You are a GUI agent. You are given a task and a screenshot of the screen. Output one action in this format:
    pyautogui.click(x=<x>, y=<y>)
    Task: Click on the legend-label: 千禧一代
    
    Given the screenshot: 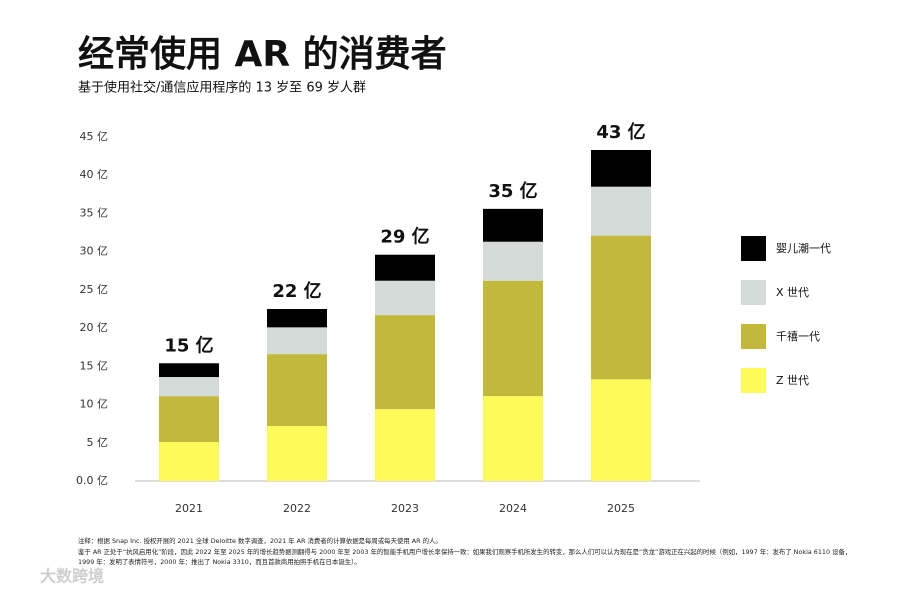 What is the action you would take?
    pyautogui.click(x=798, y=336)
    